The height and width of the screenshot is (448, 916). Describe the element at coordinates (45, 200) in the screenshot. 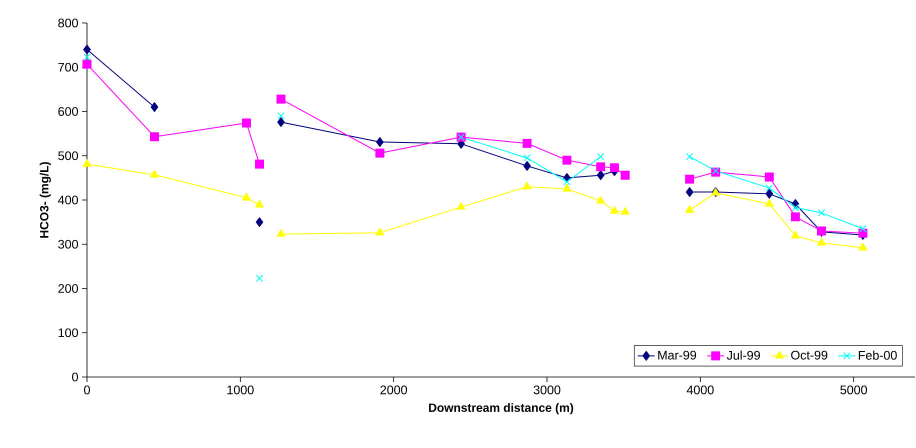

I see `y-axis-title: HCO3- (mg/L)` at that location.